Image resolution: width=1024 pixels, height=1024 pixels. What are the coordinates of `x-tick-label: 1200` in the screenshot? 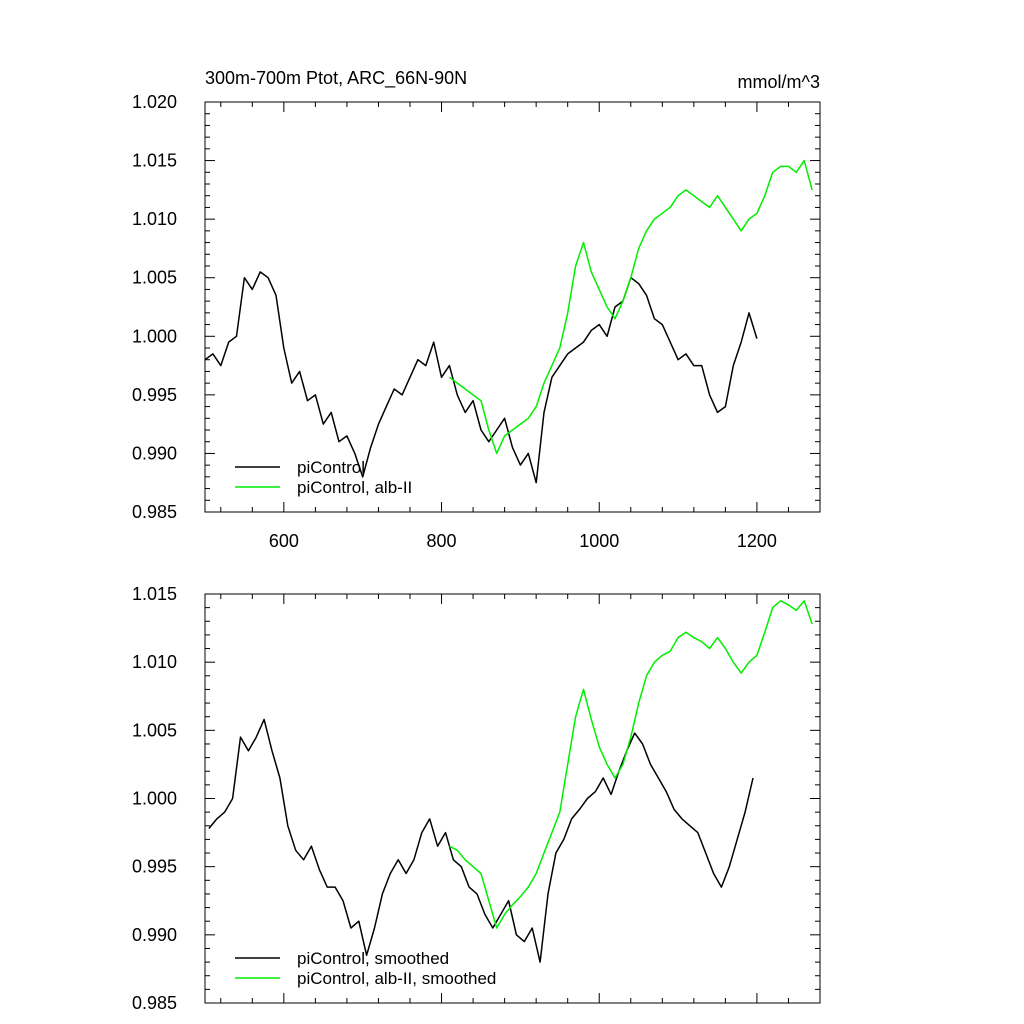 It's located at (757, 541).